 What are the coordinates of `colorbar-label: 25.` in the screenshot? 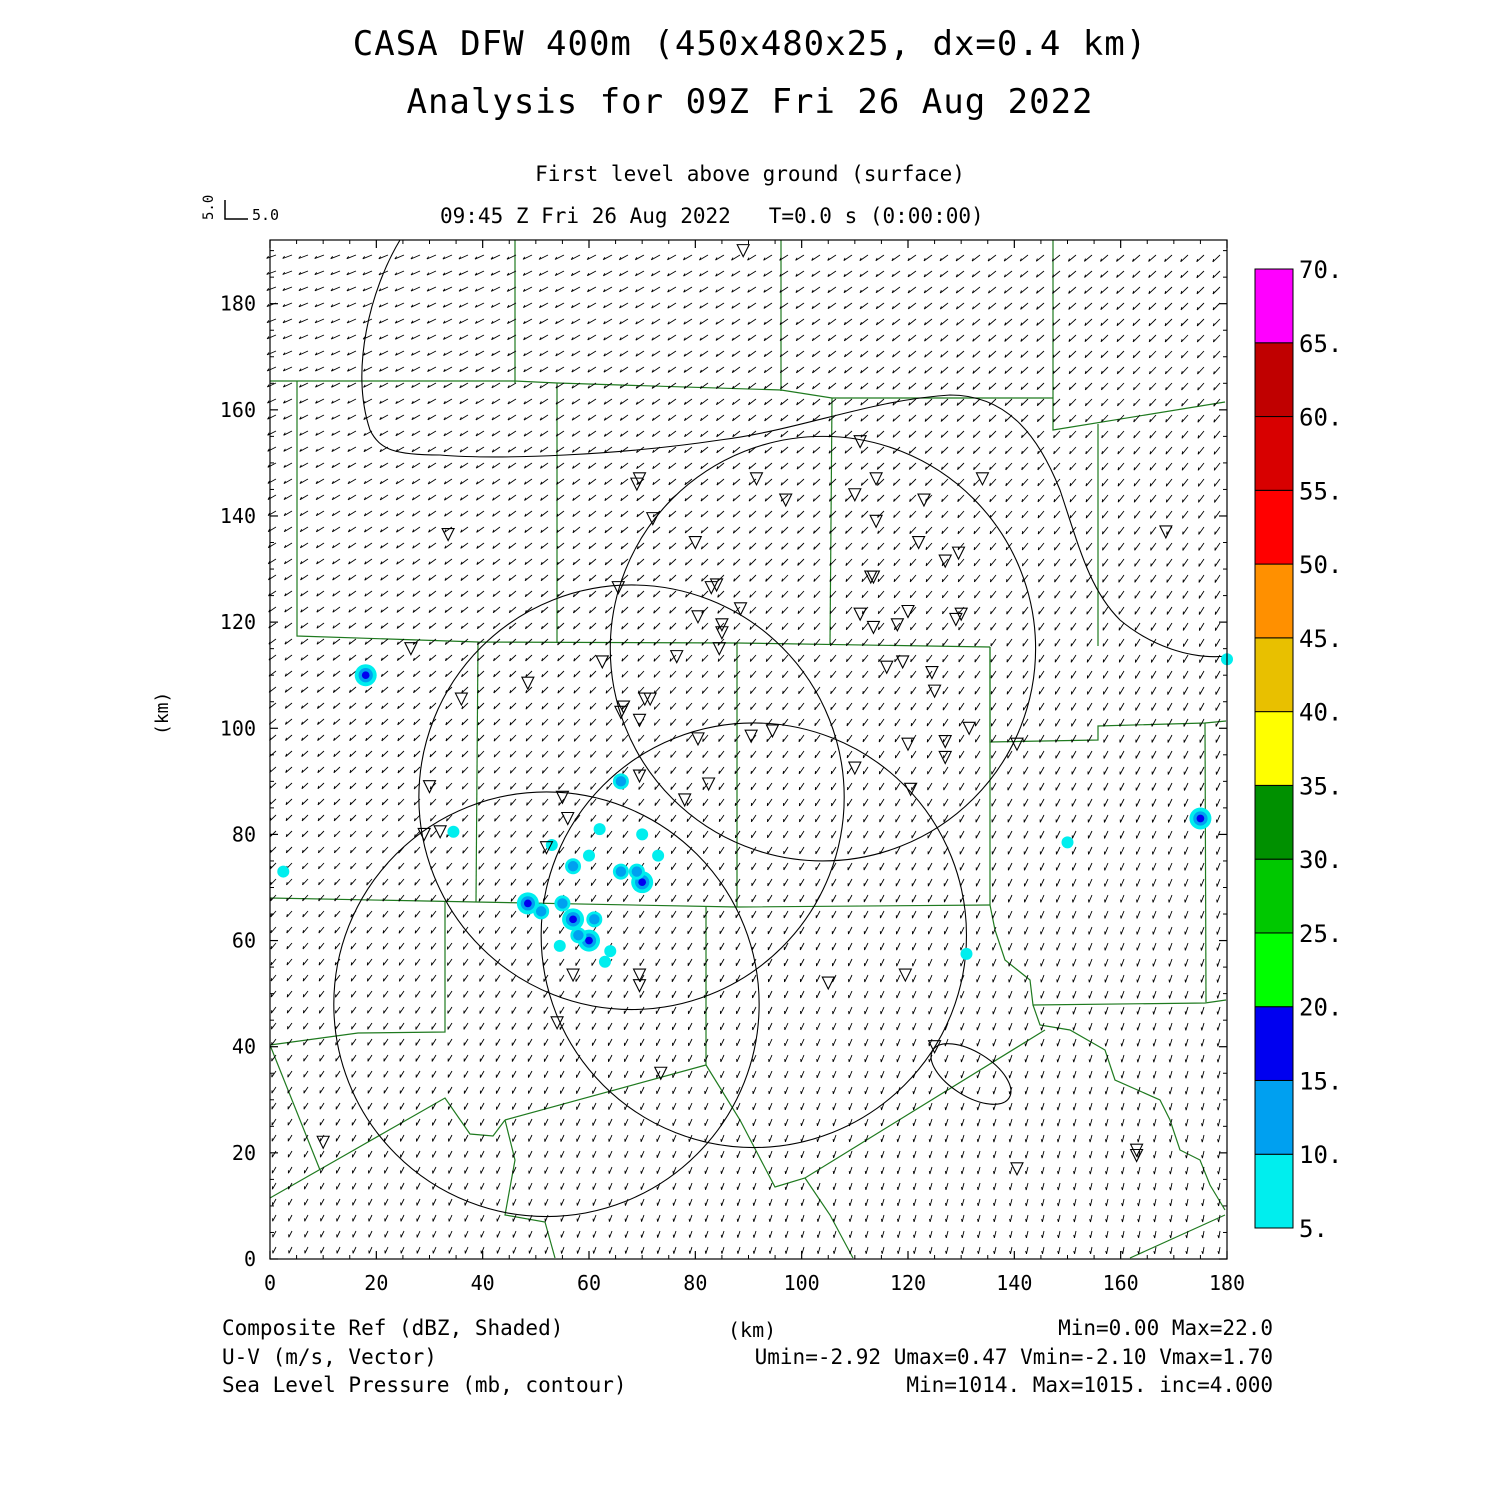 It's located at (1320, 934).